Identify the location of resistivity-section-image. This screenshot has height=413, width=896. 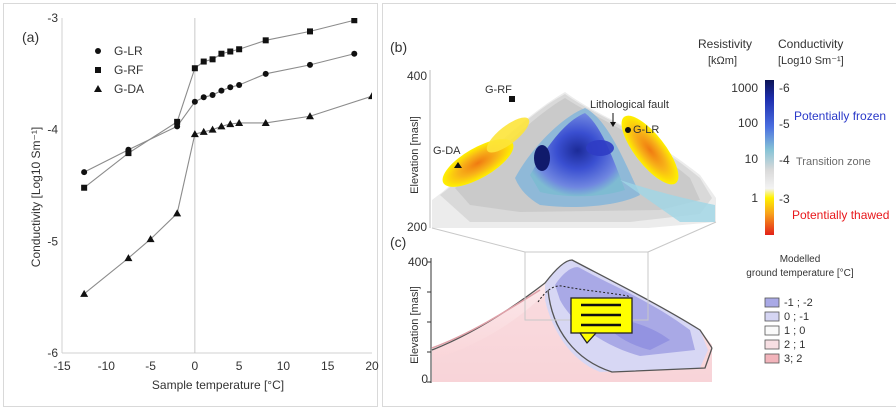
(574, 160).